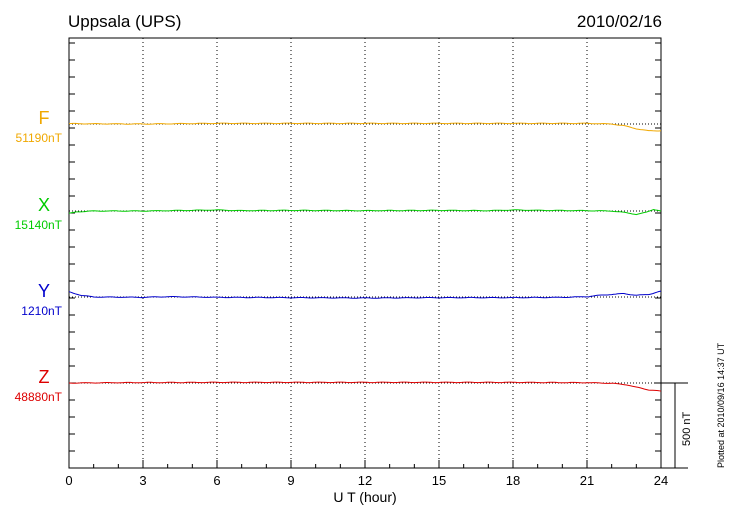  I want to click on series-line-f, so click(365, 127).